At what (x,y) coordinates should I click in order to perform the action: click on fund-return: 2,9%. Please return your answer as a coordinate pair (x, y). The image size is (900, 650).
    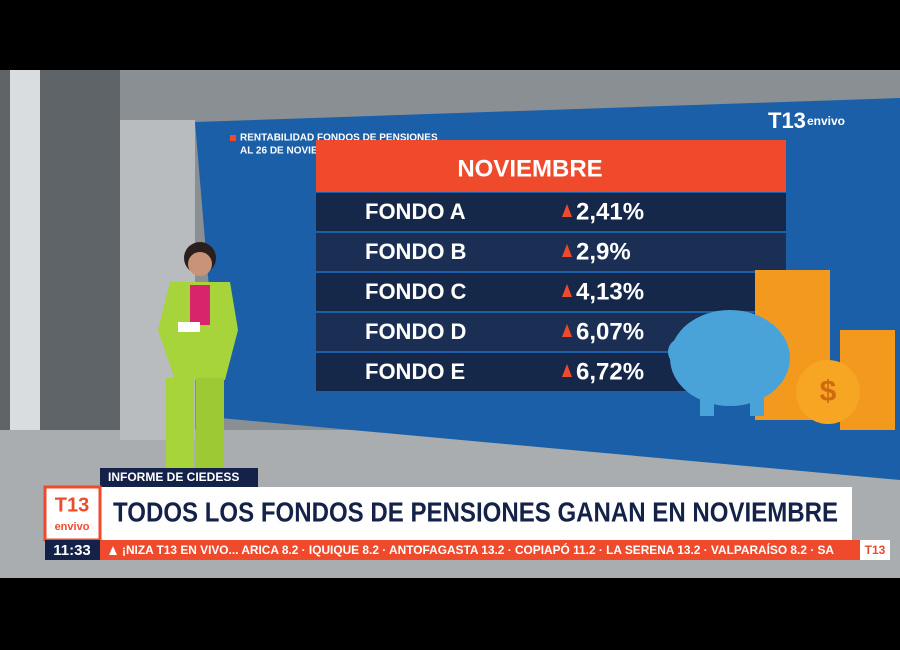
    Looking at the image, I should click on (603, 251).